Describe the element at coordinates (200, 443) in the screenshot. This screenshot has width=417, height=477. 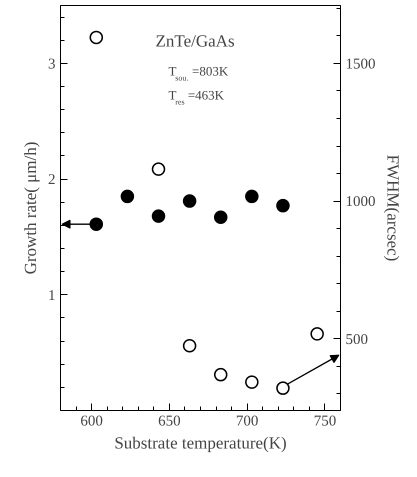
I see `x-axis-title: Substrate temperature(K)` at that location.